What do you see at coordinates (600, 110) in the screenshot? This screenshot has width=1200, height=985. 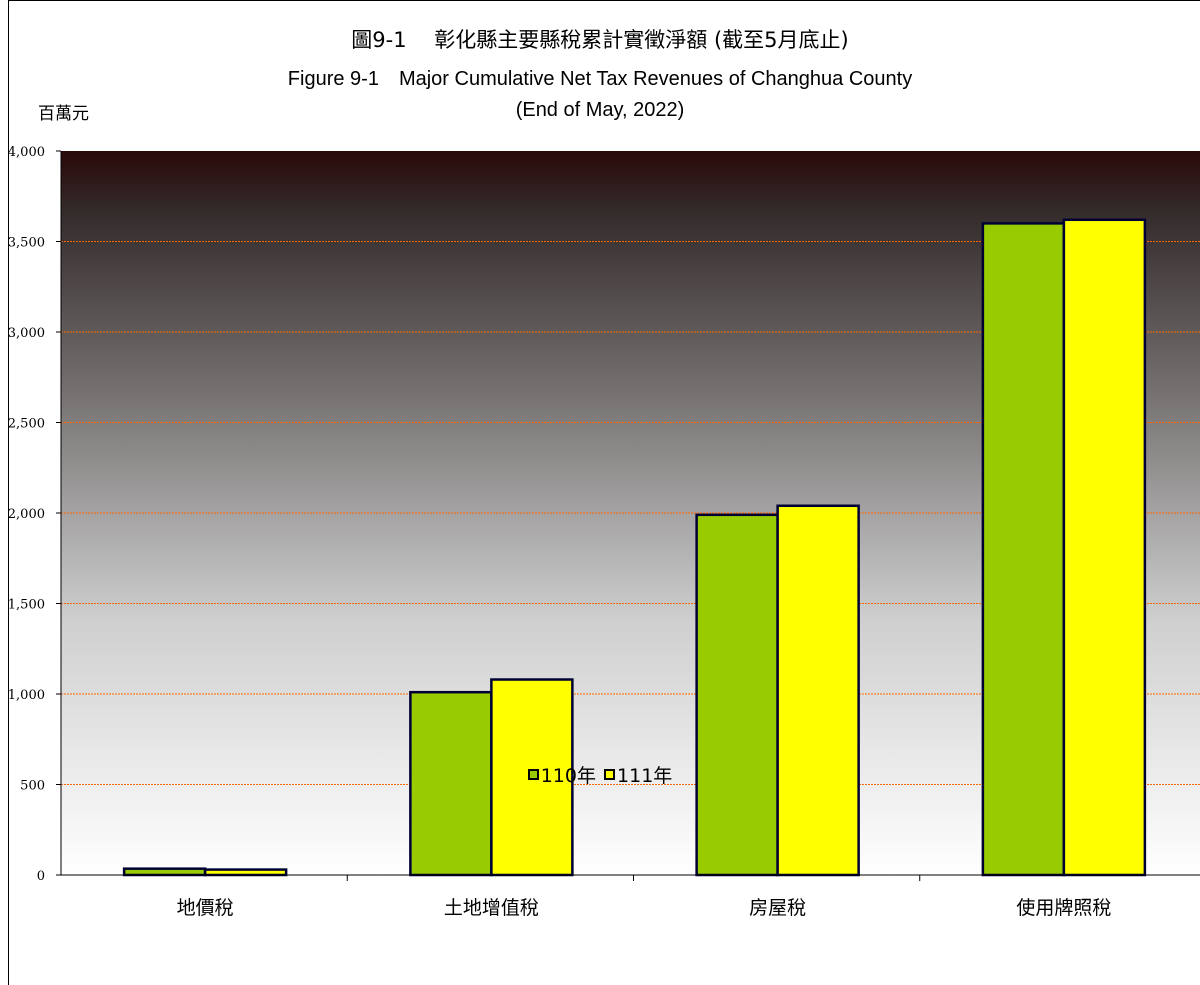 I see `chart-subtitle: (End of May, 2022)` at bounding box center [600, 110].